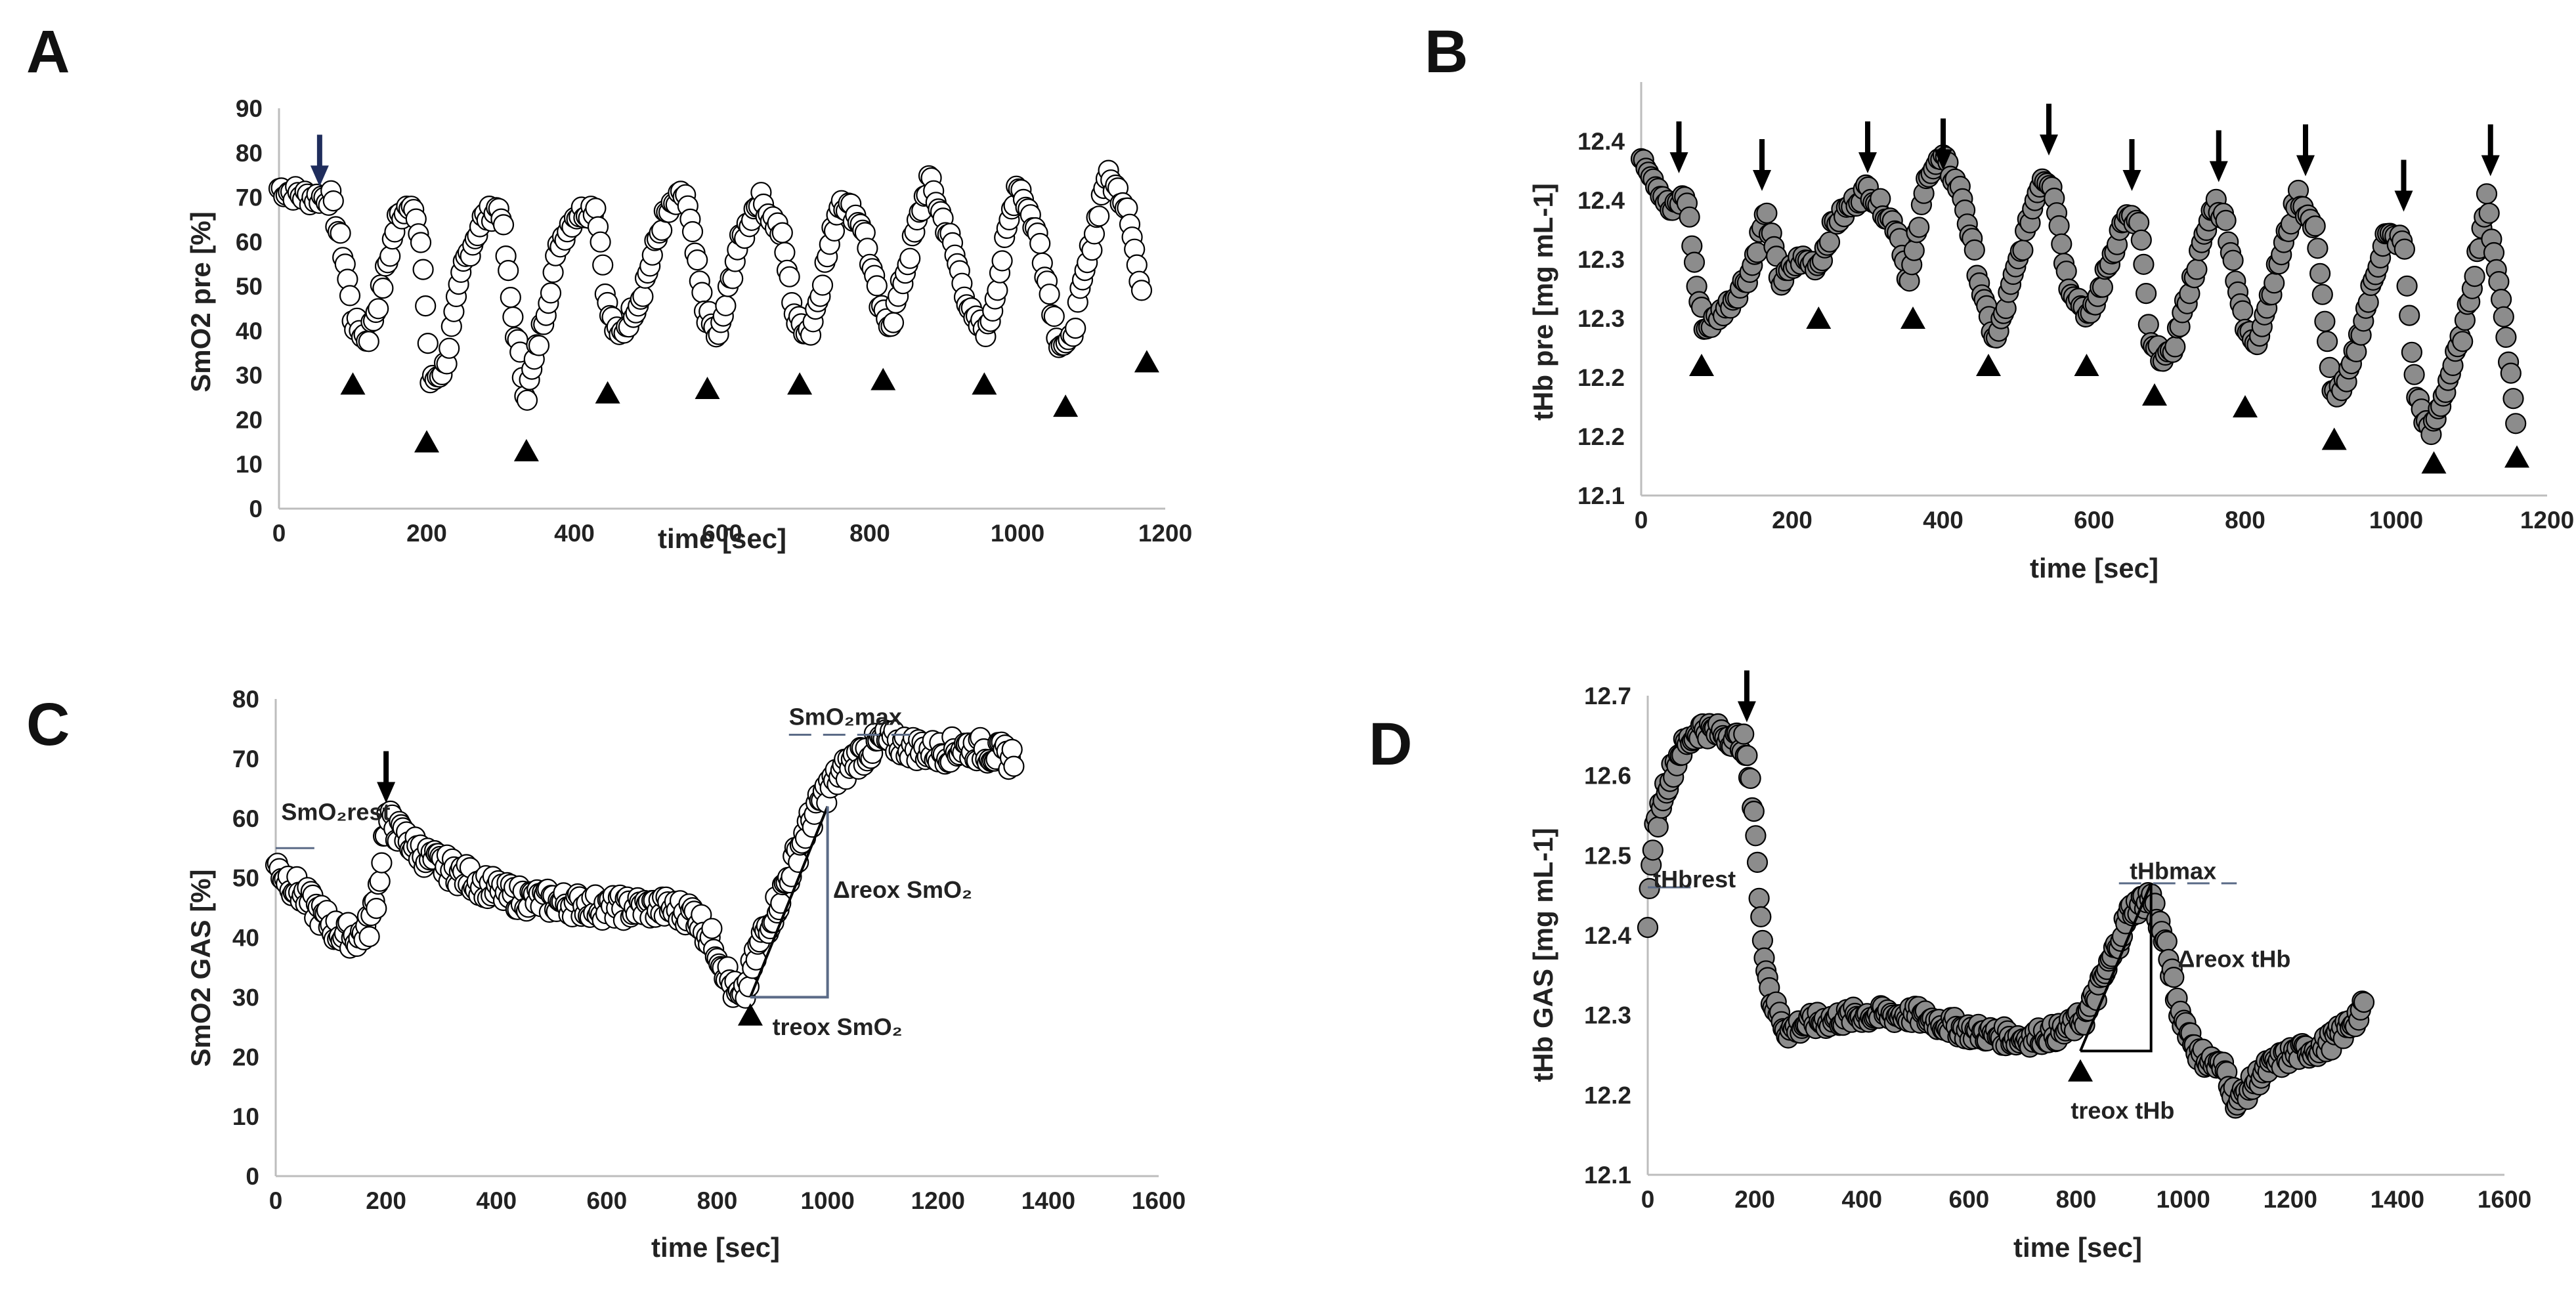  I want to click on panel-c-x-tick-label: 400, so click(496, 1200).